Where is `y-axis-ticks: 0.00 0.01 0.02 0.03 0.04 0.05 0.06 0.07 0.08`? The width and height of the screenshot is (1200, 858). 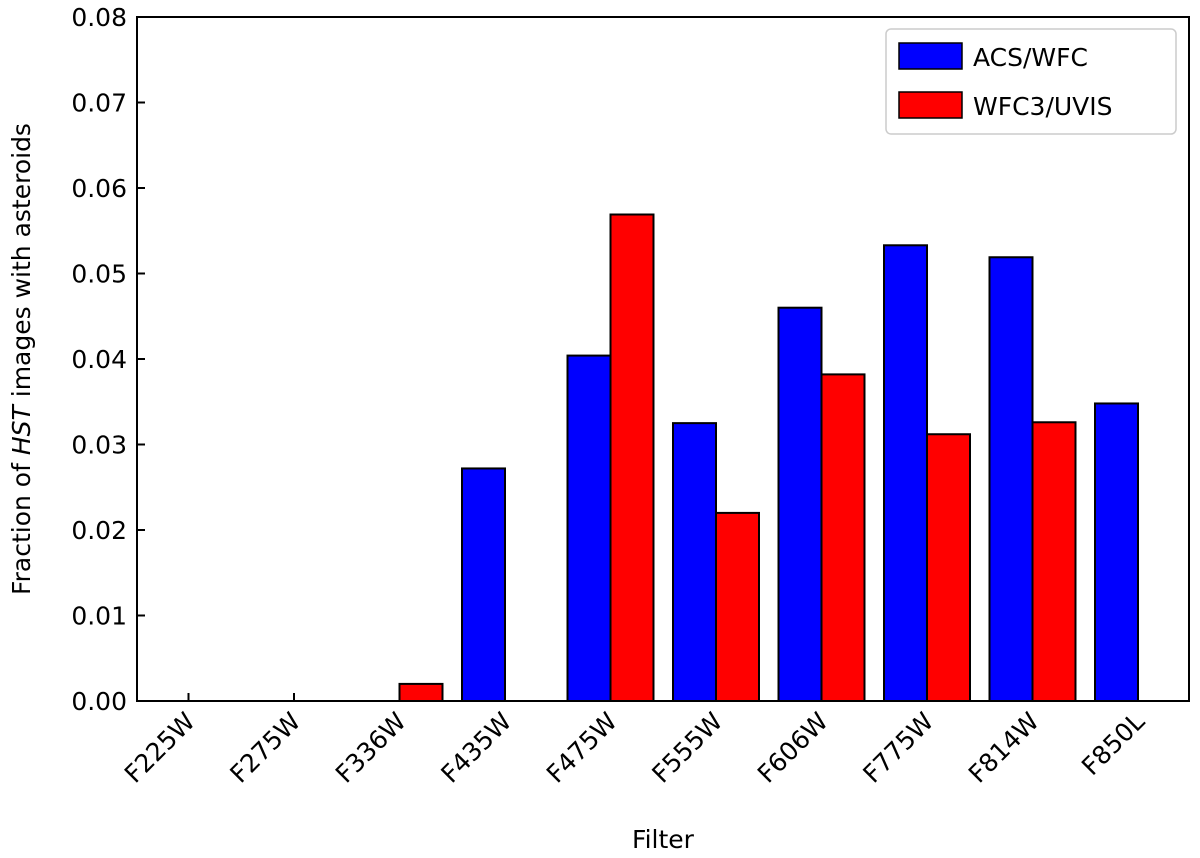 y-axis-ticks: 0.00 0.01 0.02 0.03 0.04 0.05 0.06 0.07 0.08 is located at coordinates (108, 359).